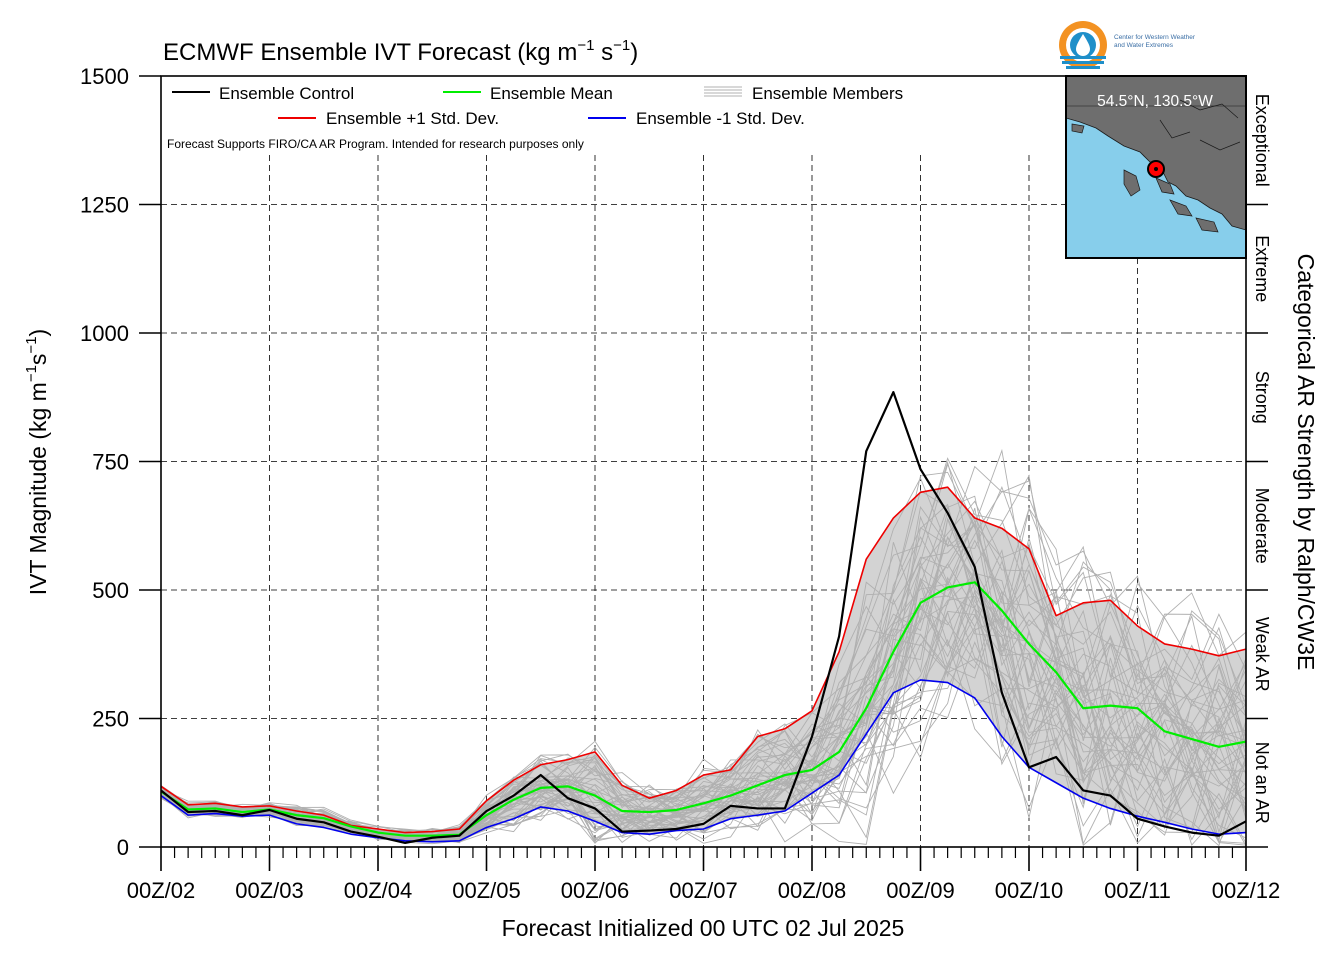  Describe the element at coordinates (920, 890) in the screenshot. I see `x-tick-label: 00Z/09` at that location.